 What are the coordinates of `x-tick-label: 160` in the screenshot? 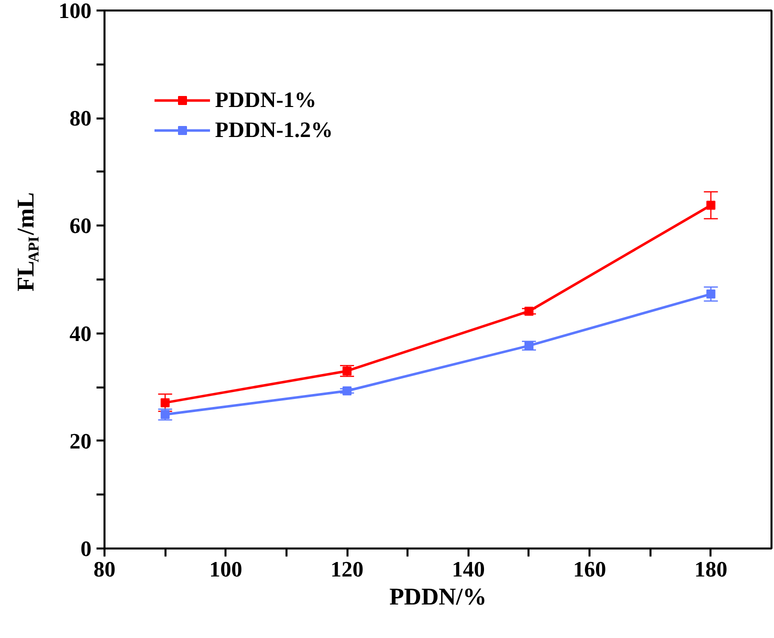 It's located at (589, 569).